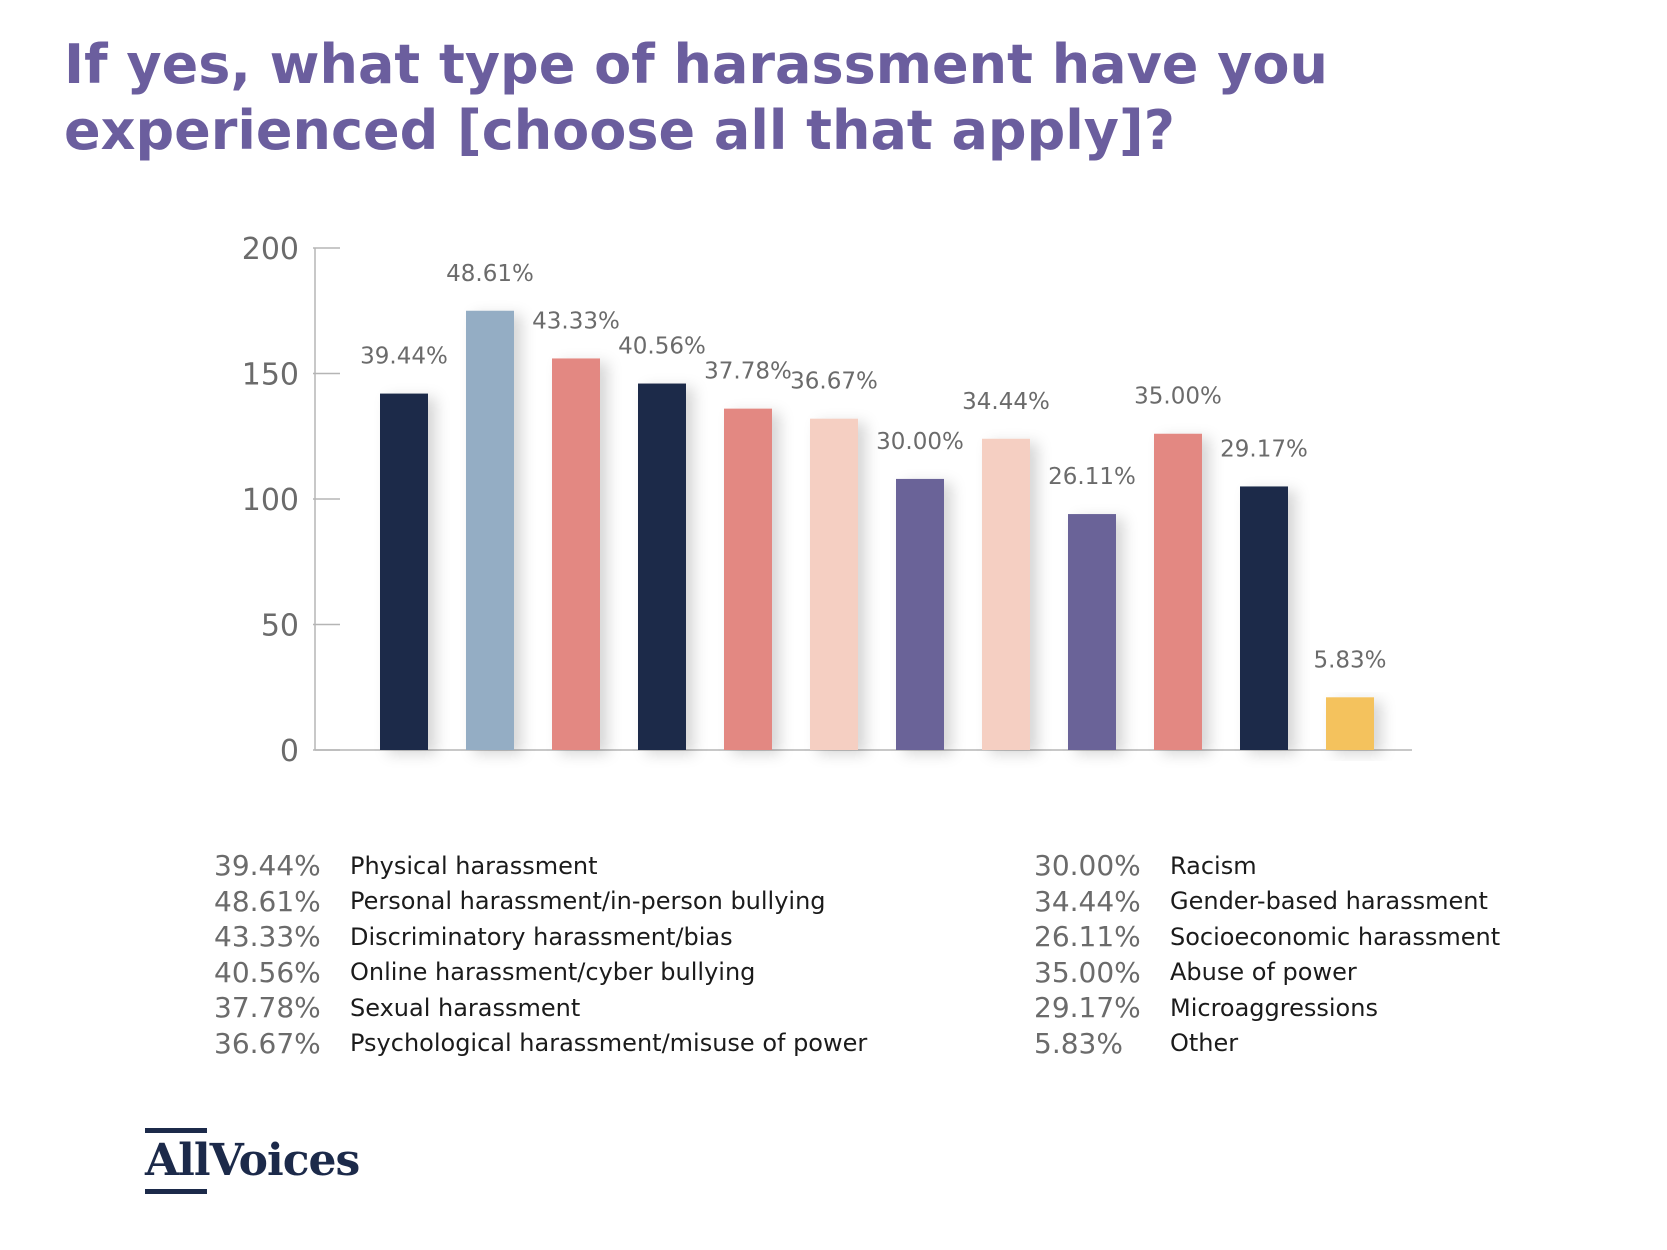  What do you see at coordinates (465, 1007) in the screenshot?
I see `legend-label: Sexual harassment` at bounding box center [465, 1007].